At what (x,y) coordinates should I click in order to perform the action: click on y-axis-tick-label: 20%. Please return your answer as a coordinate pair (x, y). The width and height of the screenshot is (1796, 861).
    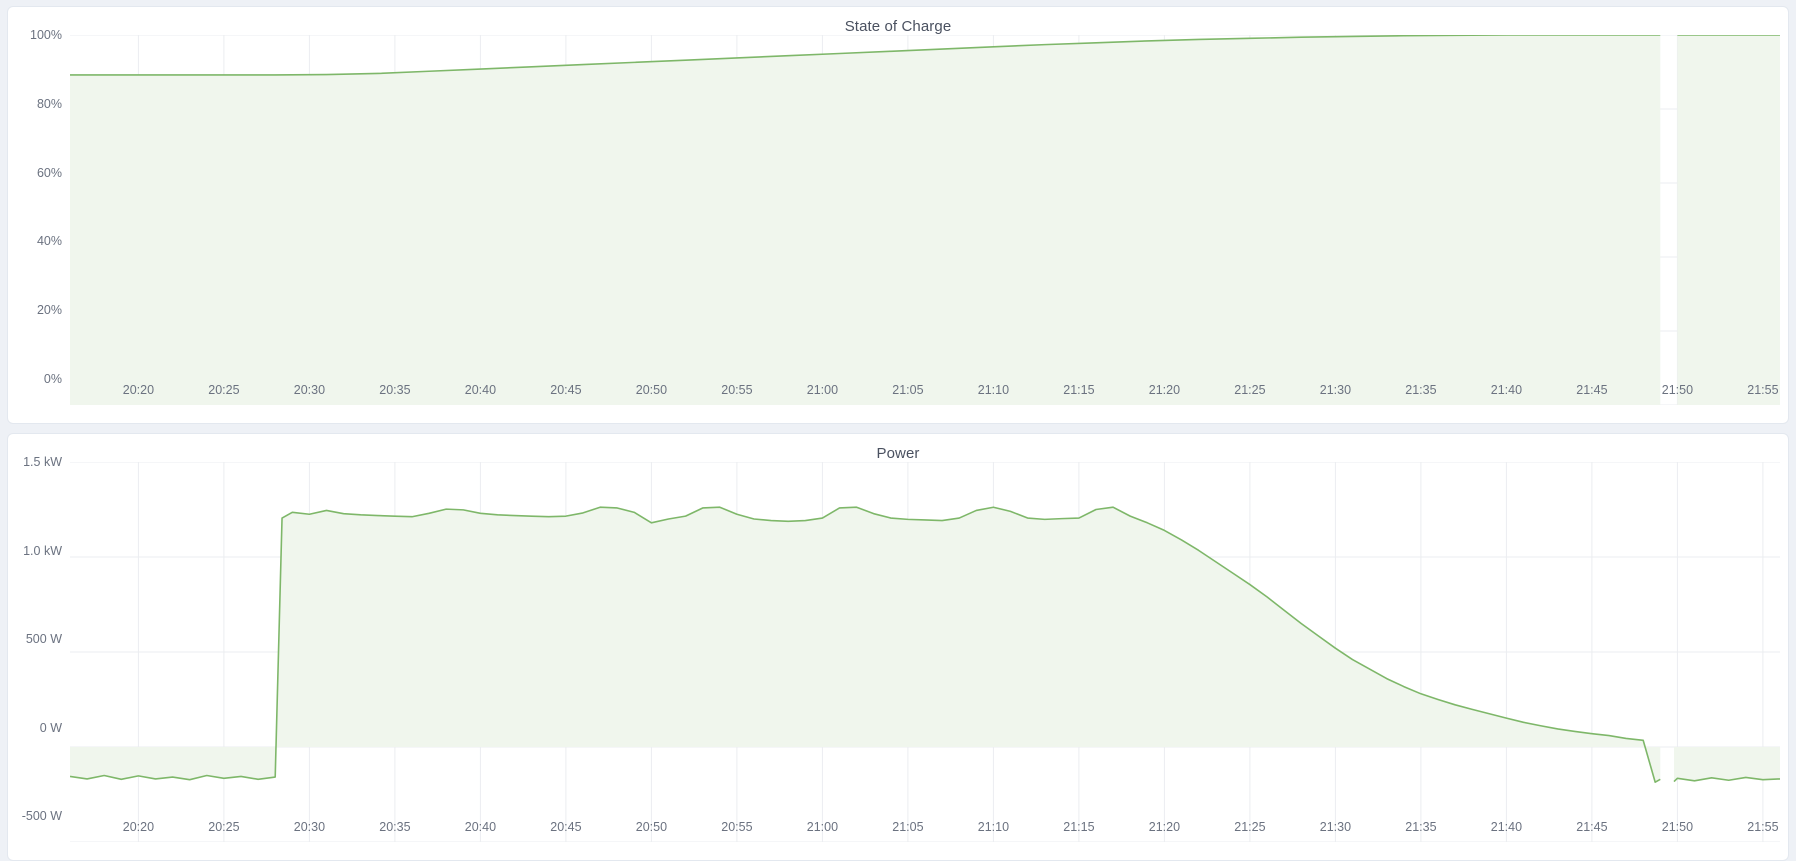
    Looking at the image, I should click on (49, 310).